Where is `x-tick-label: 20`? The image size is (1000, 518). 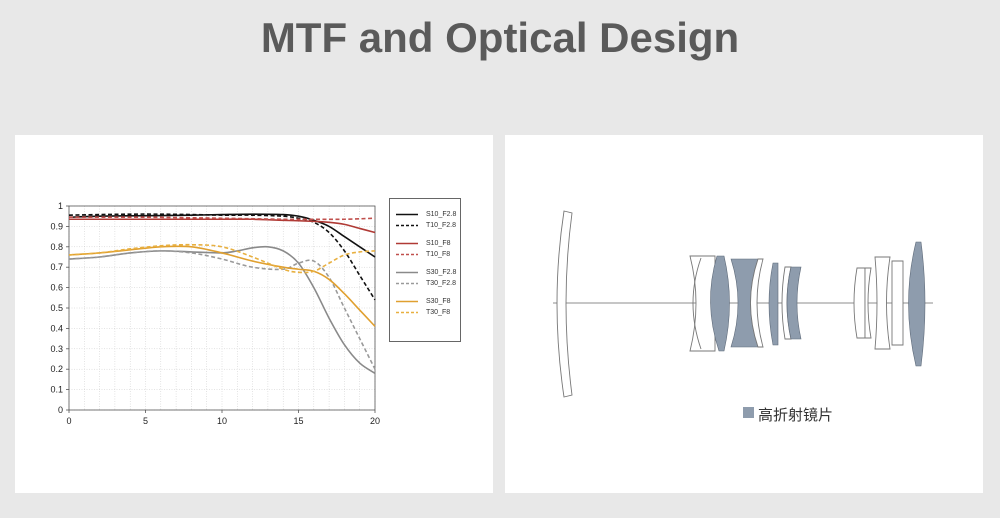
x-tick-label: 20 is located at coordinates (375, 421).